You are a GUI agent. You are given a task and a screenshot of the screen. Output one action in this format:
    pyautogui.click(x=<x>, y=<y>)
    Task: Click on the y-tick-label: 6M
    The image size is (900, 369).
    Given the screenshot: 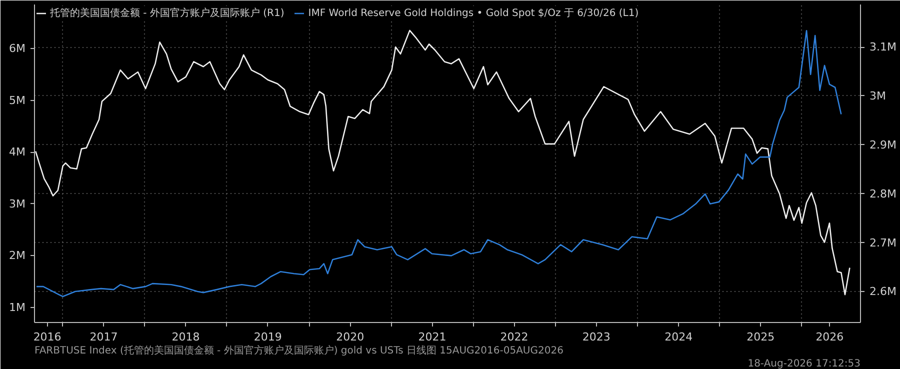 What is the action you would take?
    pyautogui.click(x=17, y=49)
    